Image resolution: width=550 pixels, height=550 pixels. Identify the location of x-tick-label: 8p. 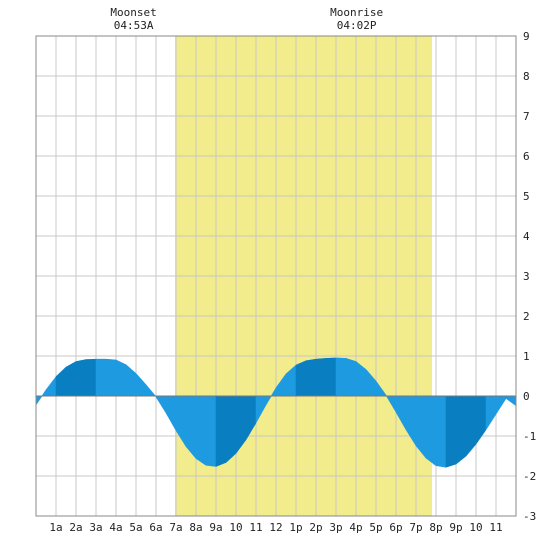
(435, 527).